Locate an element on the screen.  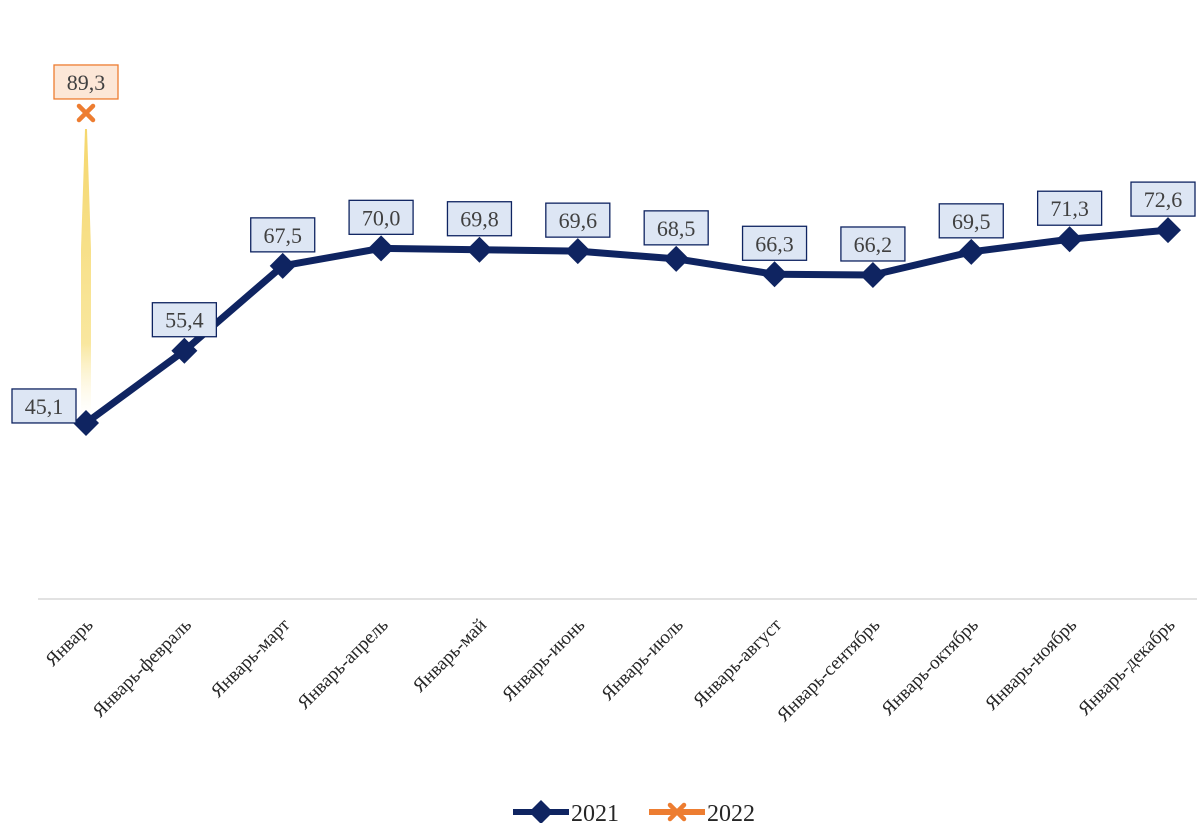
legend: 2021 2022 is located at coordinates (634, 811).